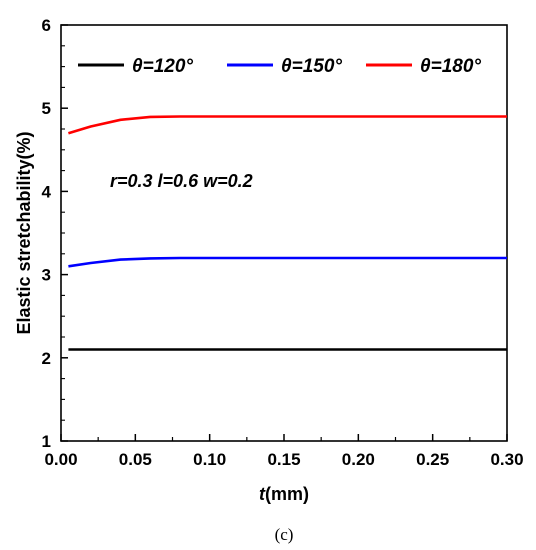  What do you see at coordinates (60, 459) in the screenshot?
I see `x-tick-label: 0.00` at bounding box center [60, 459].